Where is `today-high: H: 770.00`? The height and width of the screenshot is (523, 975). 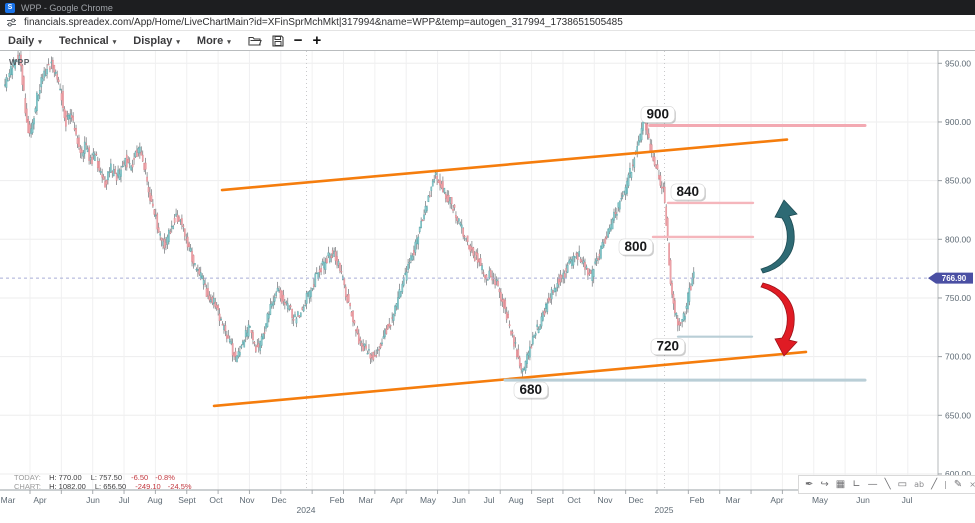
today-high: H: 770.00 is located at coordinates (65, 477).